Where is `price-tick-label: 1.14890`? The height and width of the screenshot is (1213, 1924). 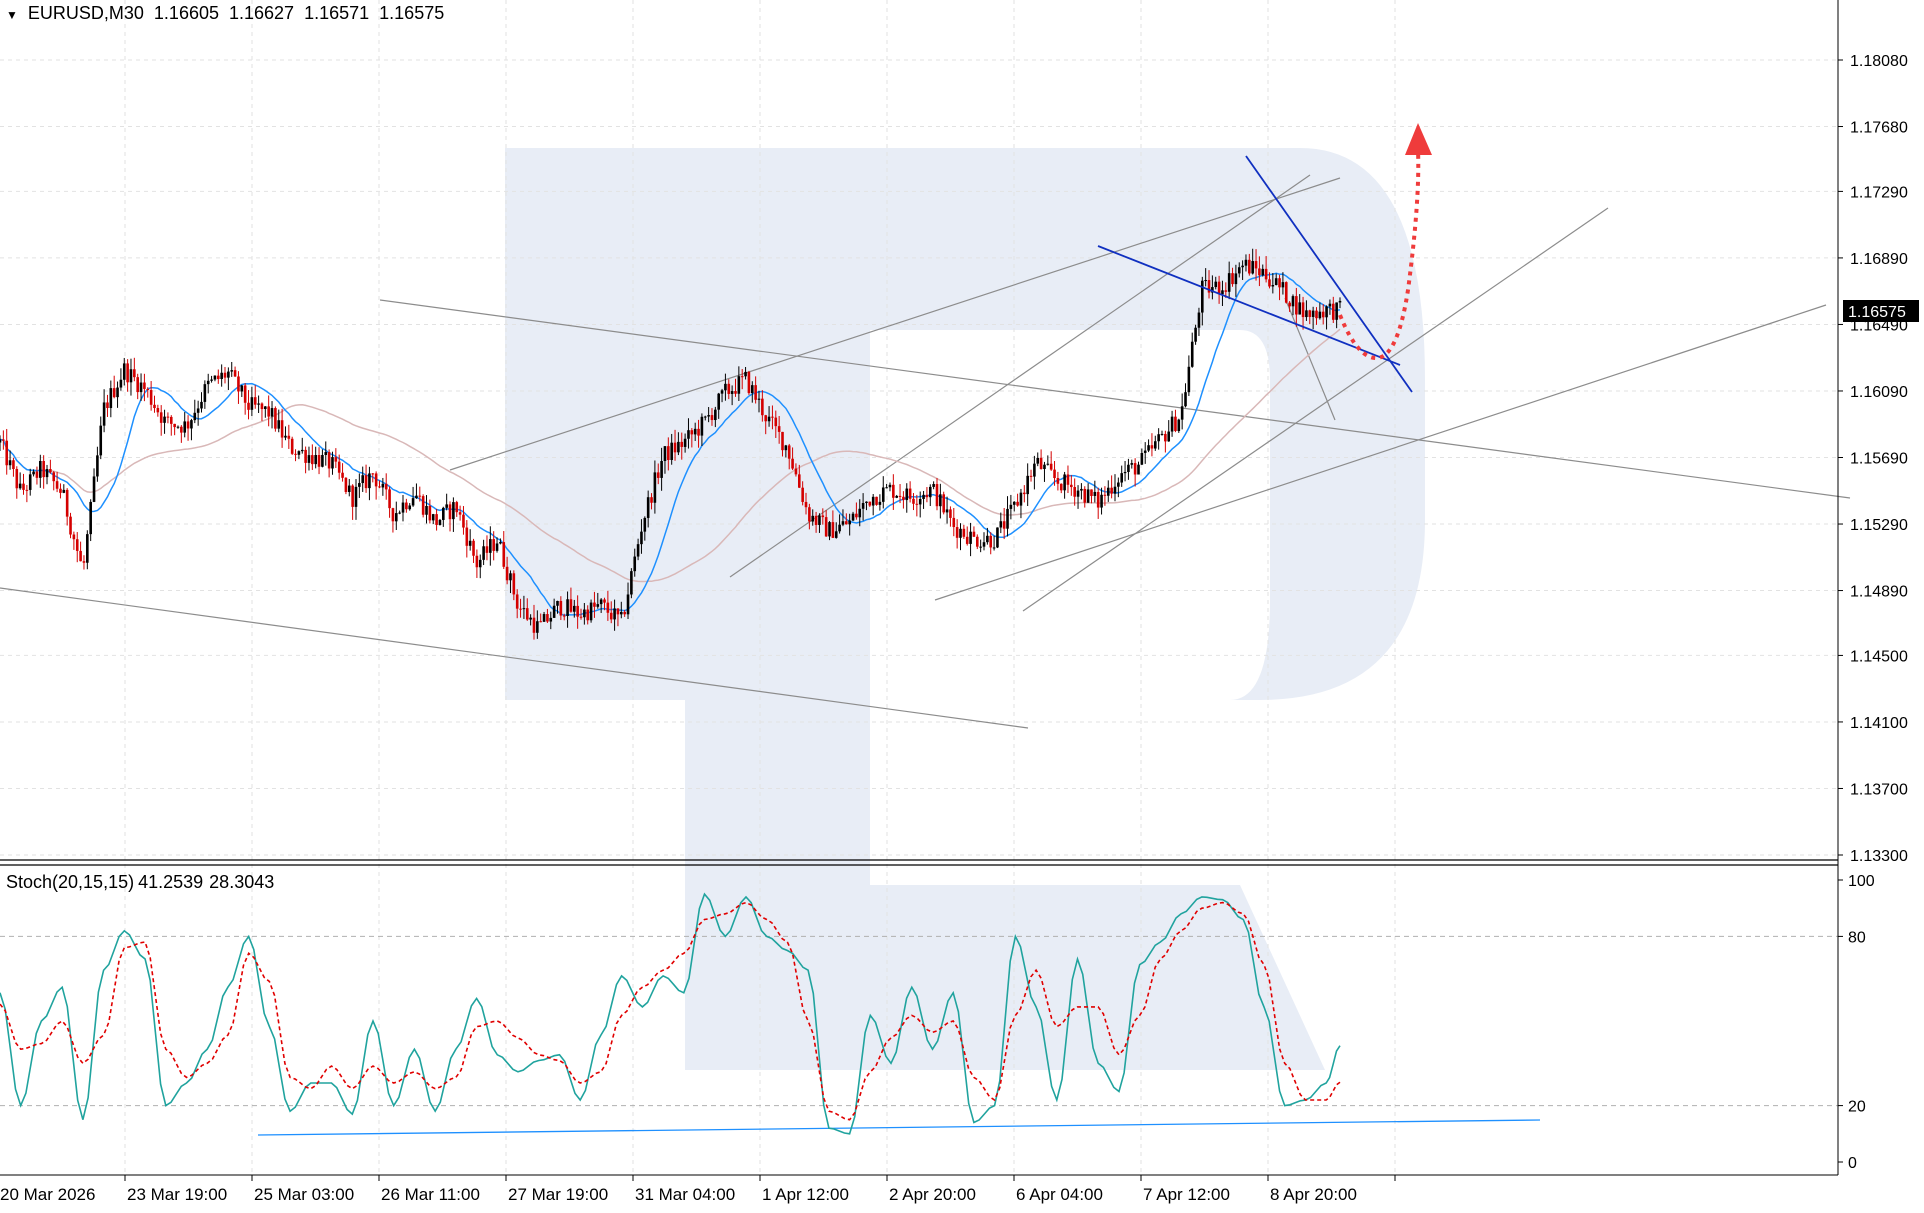 price-tick-label: 1.14890 is located at coordinates (1879, 592).